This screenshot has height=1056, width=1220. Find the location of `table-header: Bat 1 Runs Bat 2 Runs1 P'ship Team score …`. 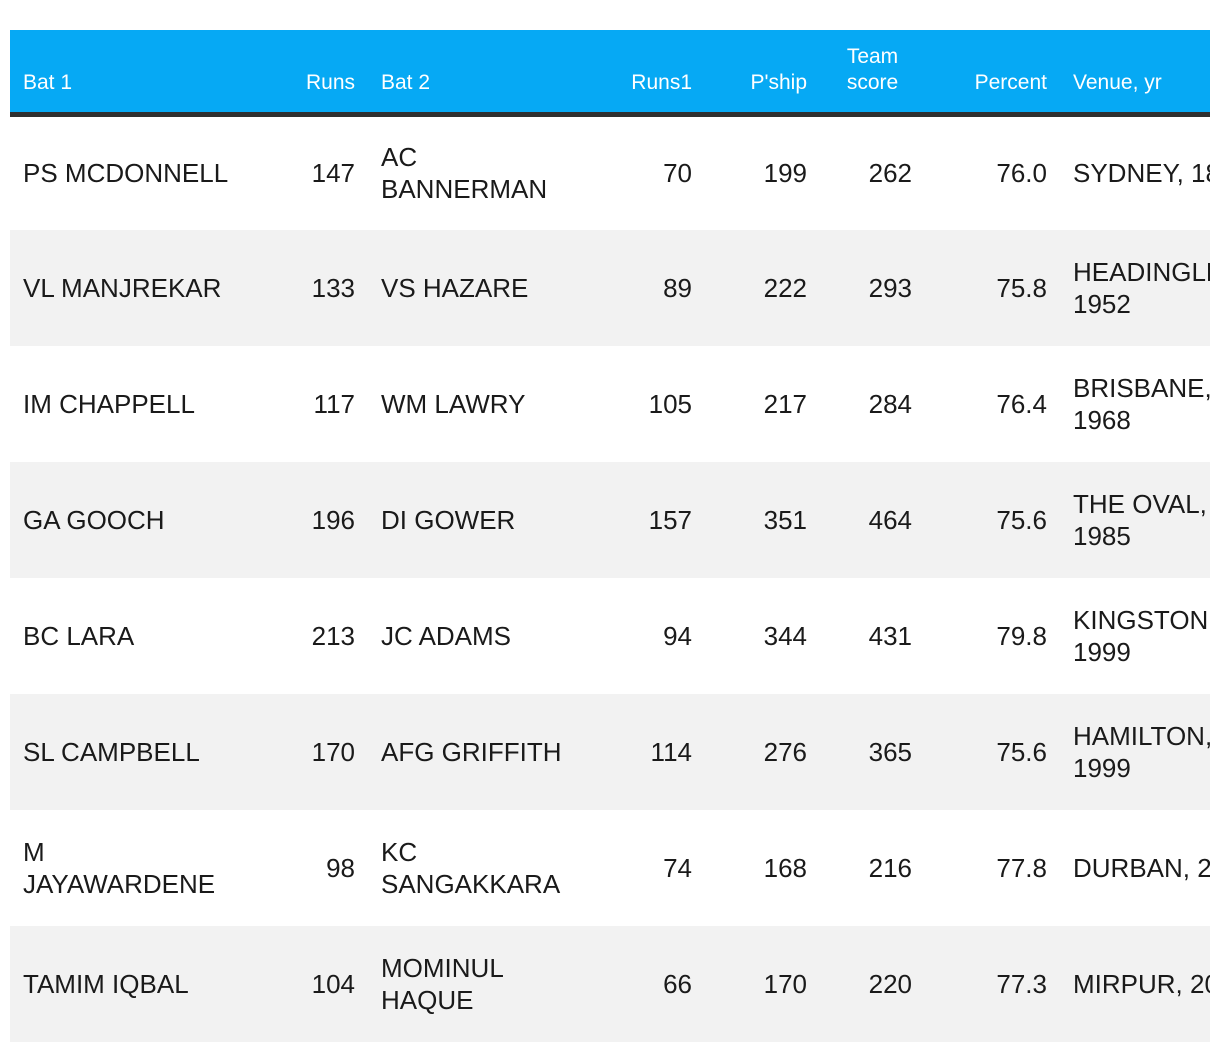

table-header: Bat 1 Runs Bat 2 Runs1 P'ship Team score … is located at coordinates (610, 73).